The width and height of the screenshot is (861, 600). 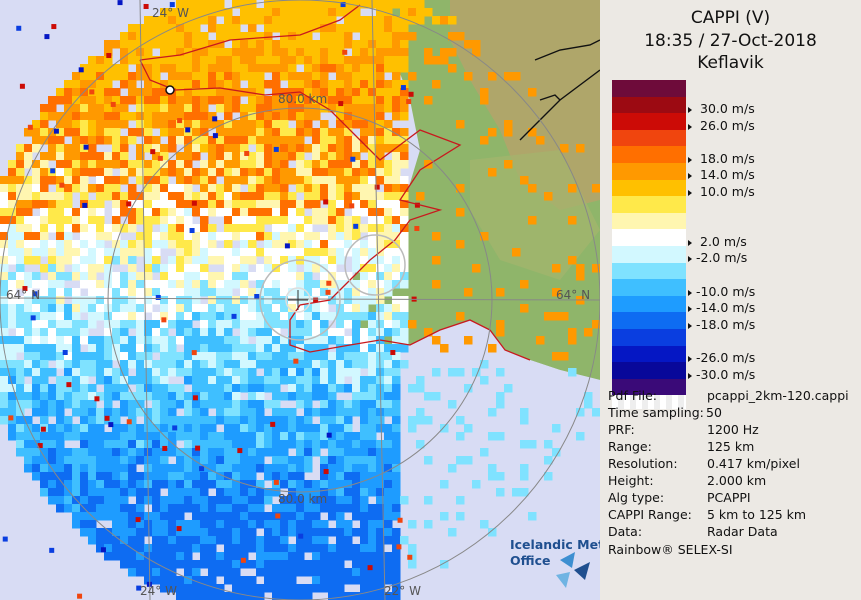 What do you see at coordinates (625, 531) in the screenshot?
I see `info-key: Data:` at bounding box center [625, 531].